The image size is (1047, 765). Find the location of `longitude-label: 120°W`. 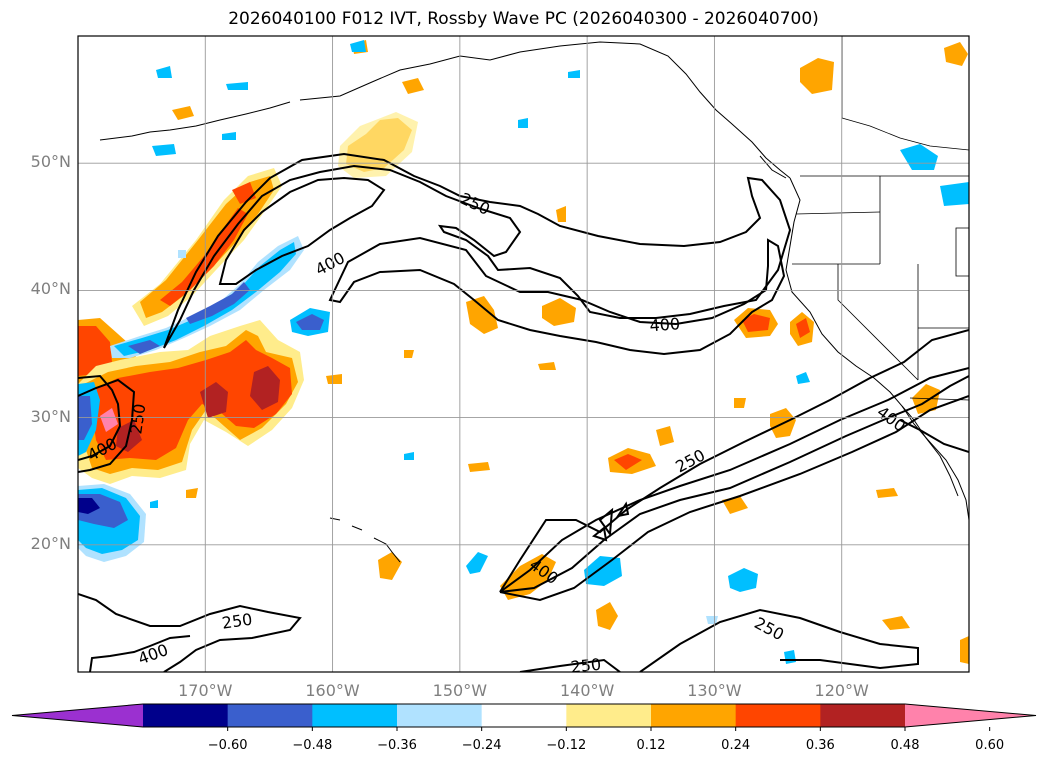

longitude-label: 120°W is located at coordinates (841, 690).